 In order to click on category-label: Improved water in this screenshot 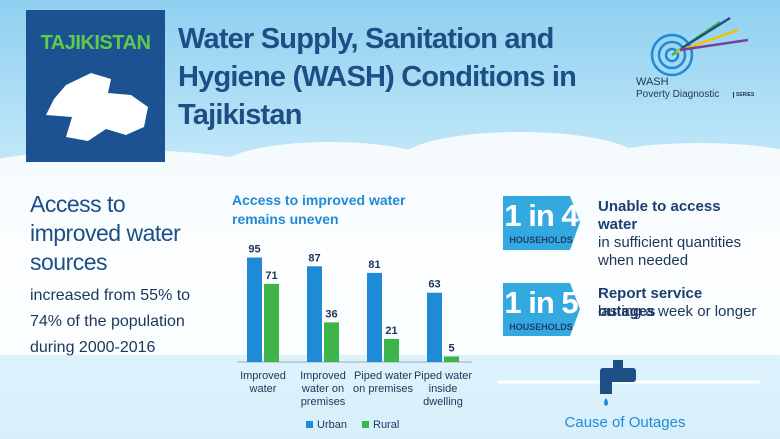, I will do `click(263, 382)`.